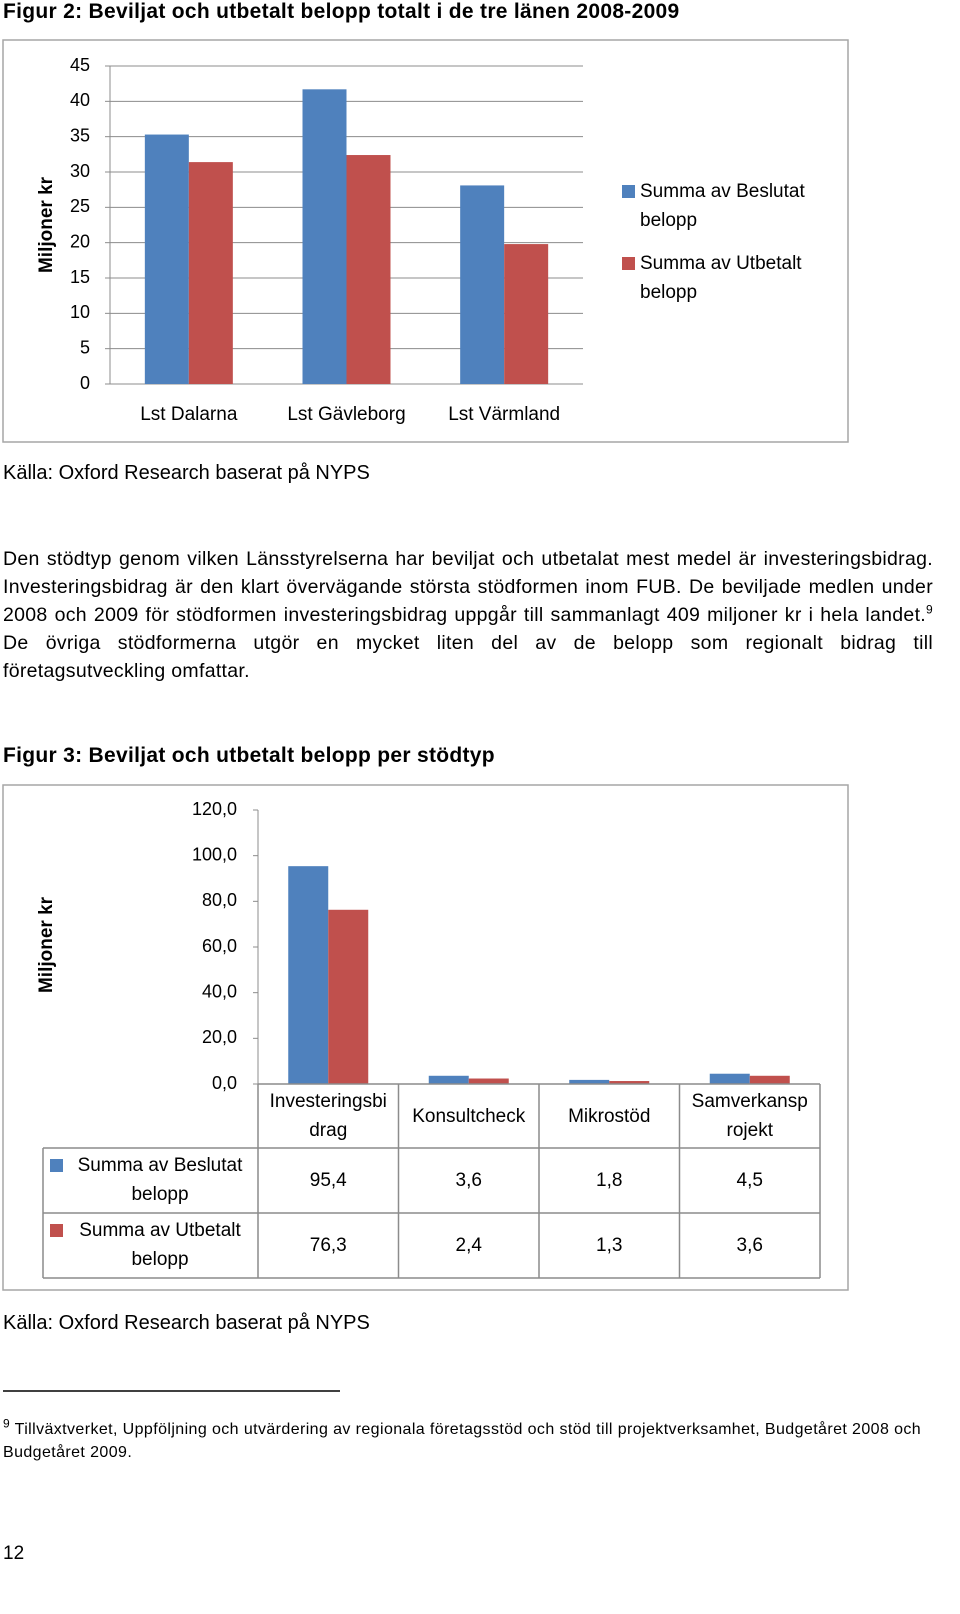 This screenshot has height=1614, width=960. Describe the element at coordinates (346, 414) in the screenshot. I see `x-tick-label: Lst Gävleborg` at that location.